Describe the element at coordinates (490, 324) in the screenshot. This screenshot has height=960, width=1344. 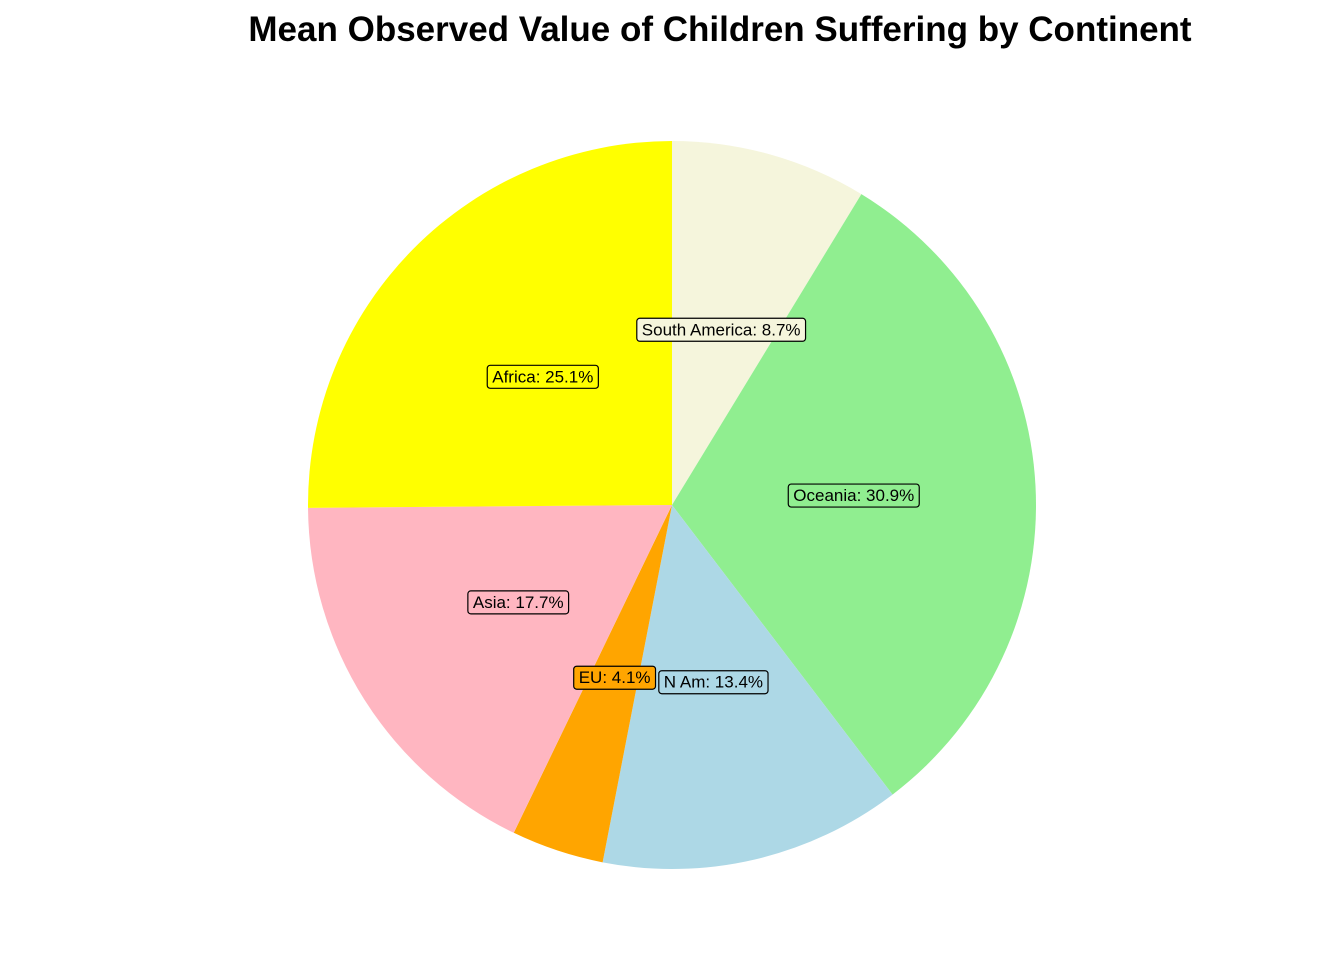
I see `slice-africa` at that location.